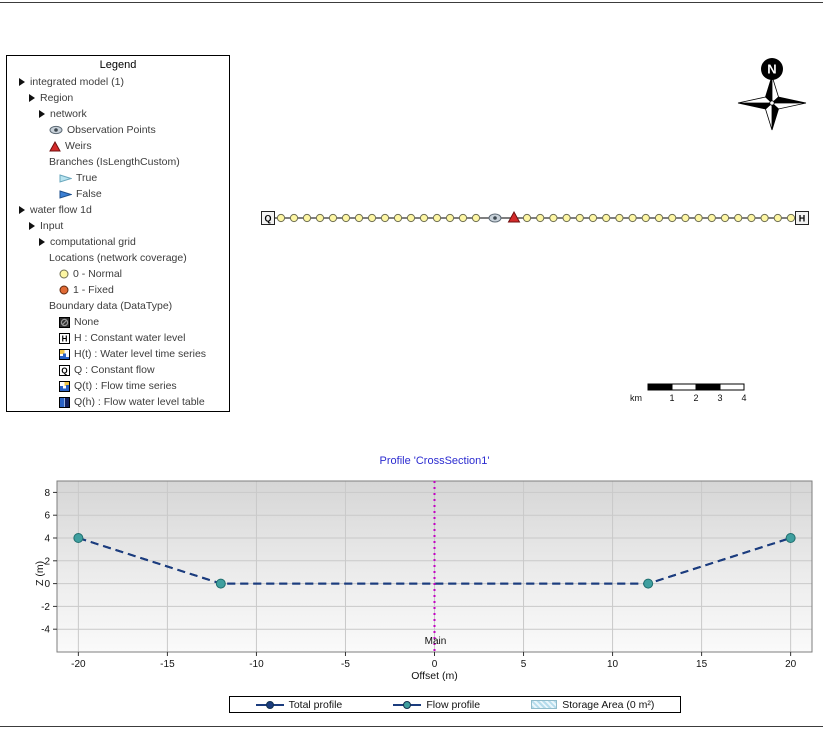 The image size is (823, 729). Describe the element at coordinates (61, 210) in the screenshot. I see `legend-tree-item-label: water flow 1d` at that location.